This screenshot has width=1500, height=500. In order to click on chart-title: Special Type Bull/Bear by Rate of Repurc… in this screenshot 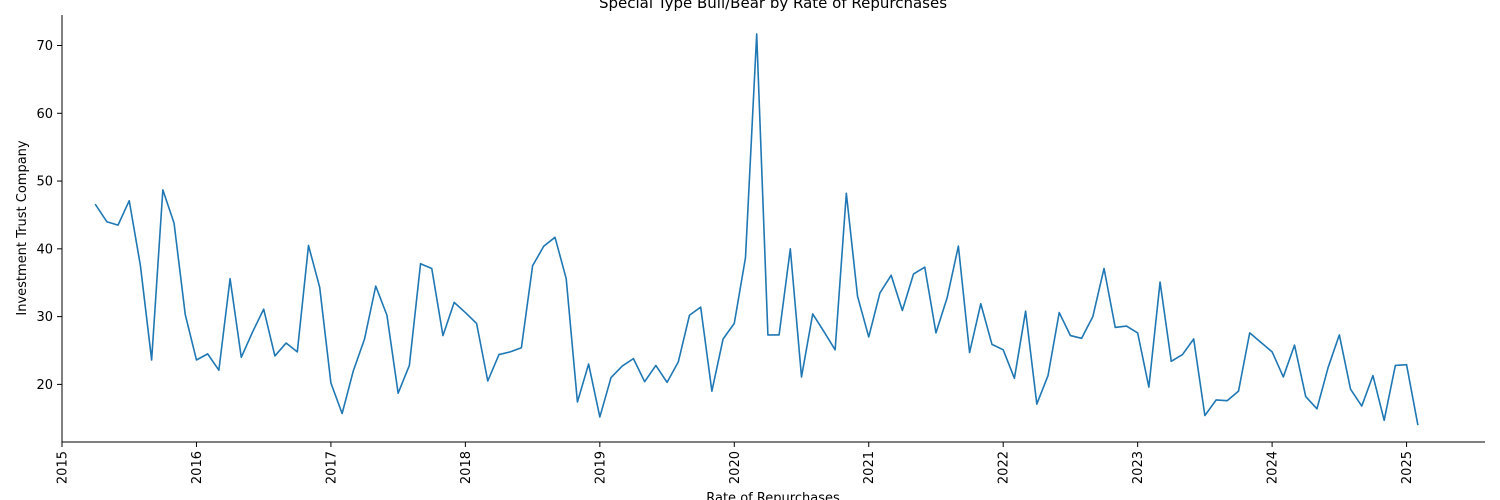, I will do `click(773, 6)`.